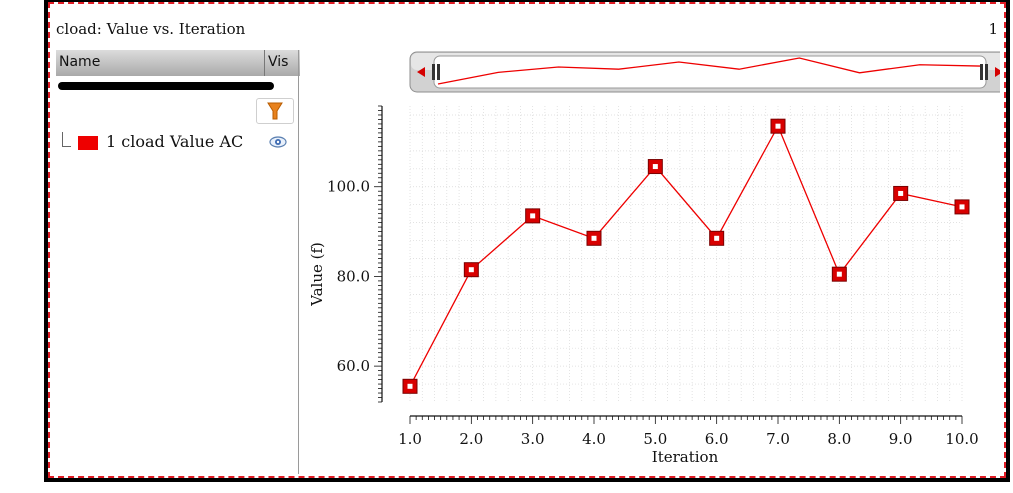  What do you see at coordinates (594, 439) in the screenshot?
I see `x-tick-label: 4.0` at bounding box center [594, 439].